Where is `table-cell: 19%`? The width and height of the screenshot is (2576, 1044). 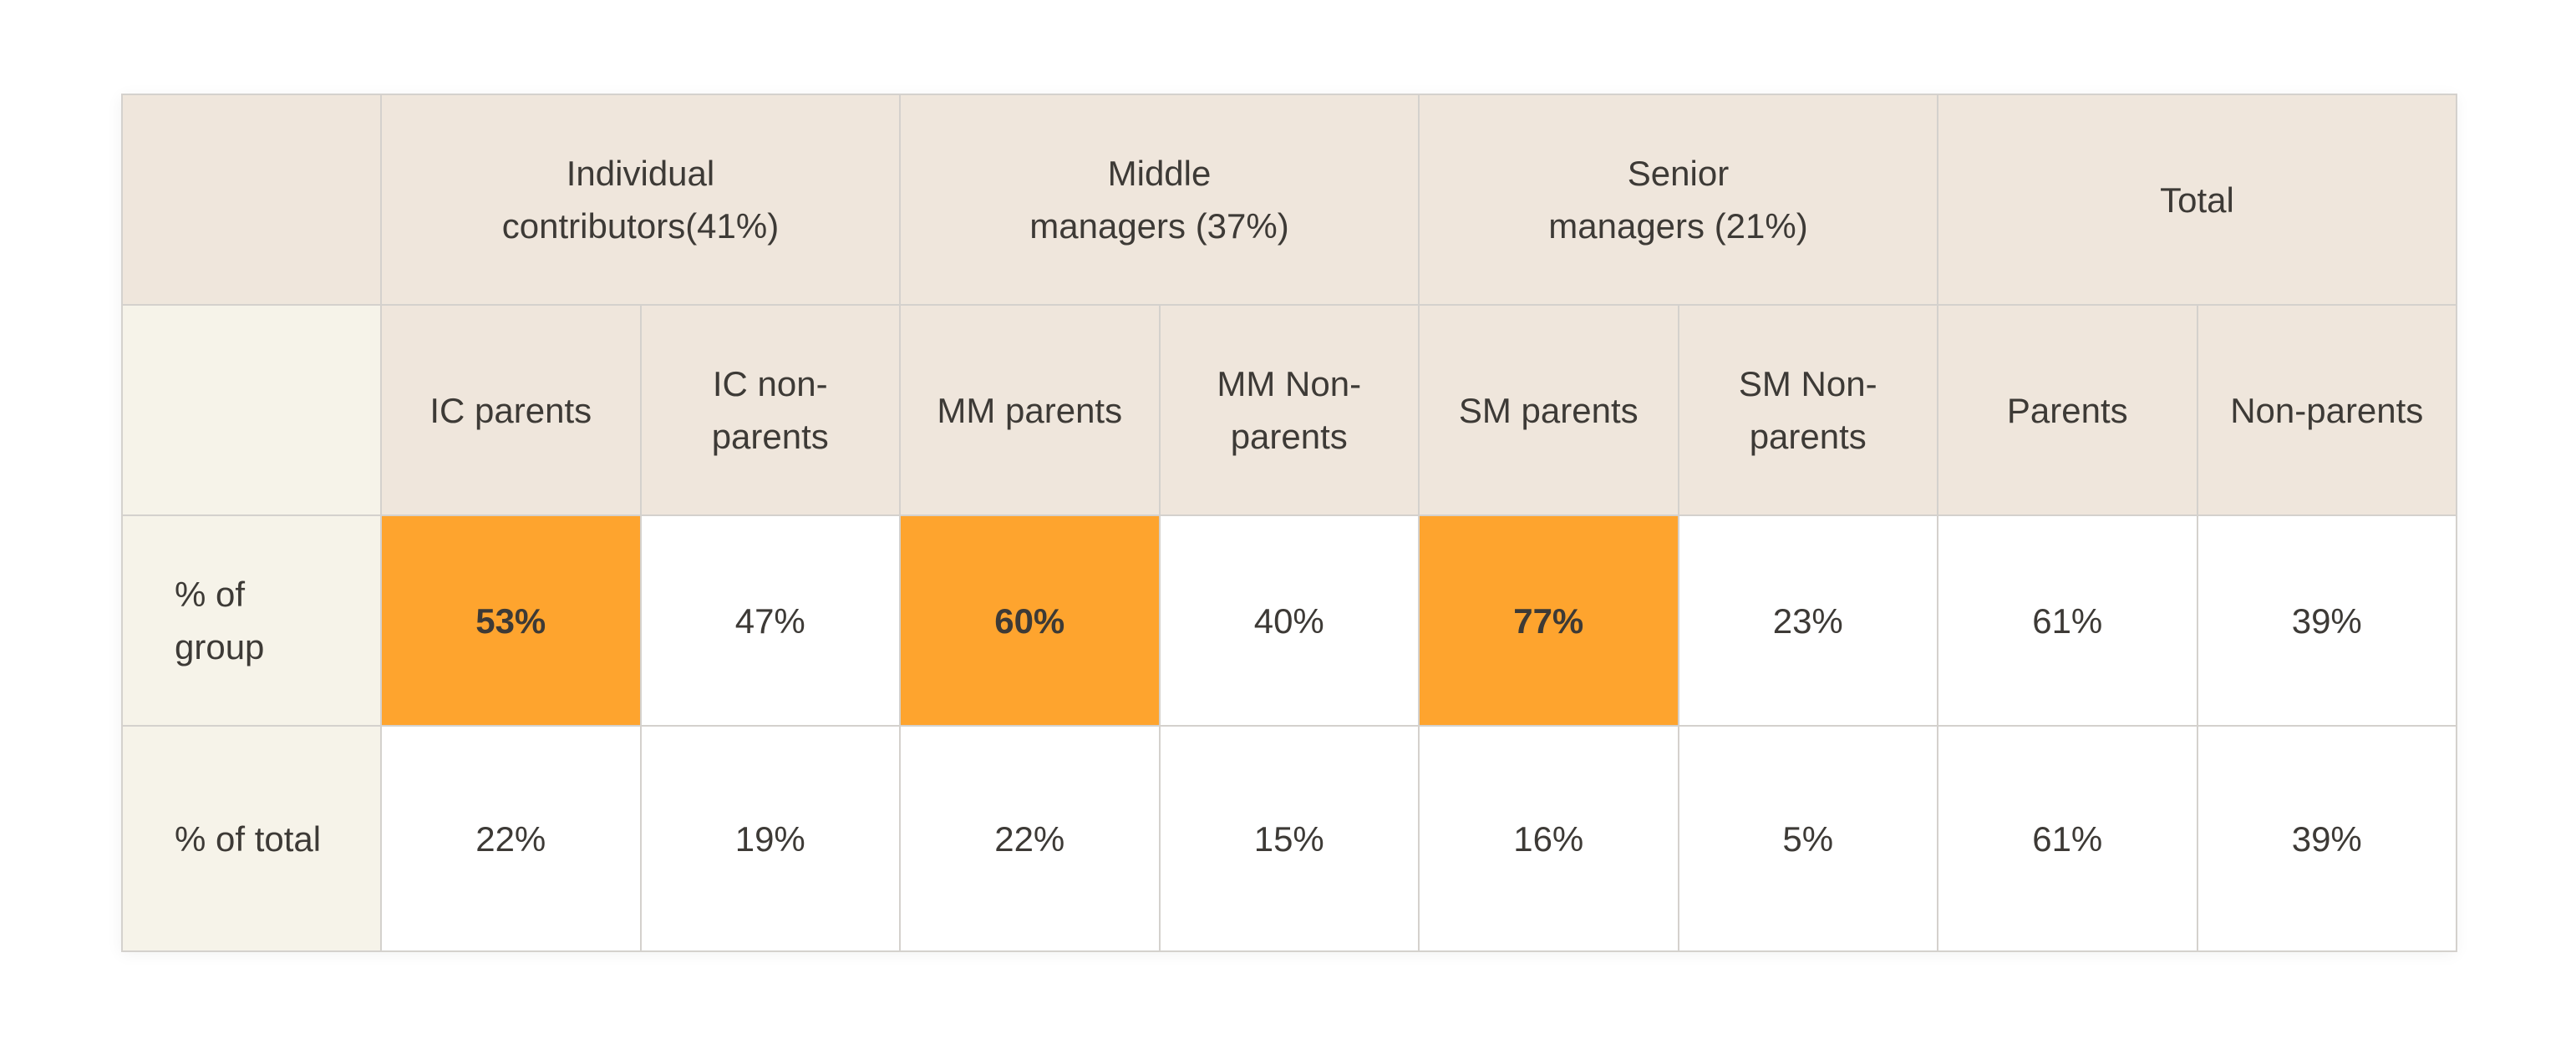 table-cell: 19% is located at coordinates (770, 839).